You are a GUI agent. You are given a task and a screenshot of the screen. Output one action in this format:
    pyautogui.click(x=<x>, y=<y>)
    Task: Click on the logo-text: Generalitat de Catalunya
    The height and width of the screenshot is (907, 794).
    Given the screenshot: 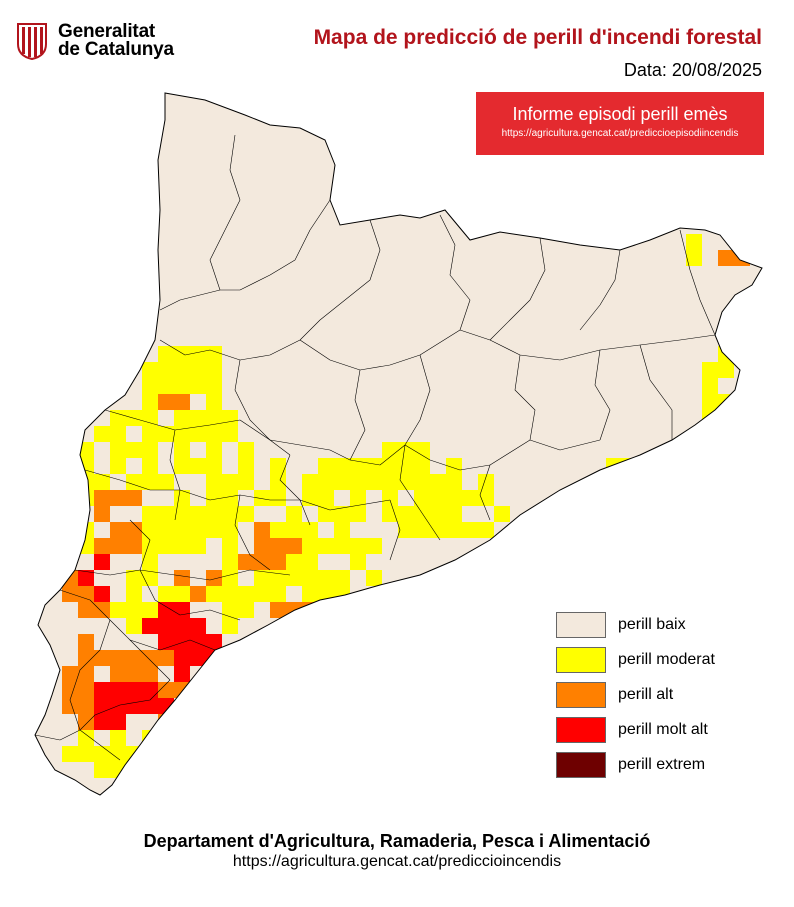 What is the action you would take?
    pyautogui.click(x=116, y=40)
    